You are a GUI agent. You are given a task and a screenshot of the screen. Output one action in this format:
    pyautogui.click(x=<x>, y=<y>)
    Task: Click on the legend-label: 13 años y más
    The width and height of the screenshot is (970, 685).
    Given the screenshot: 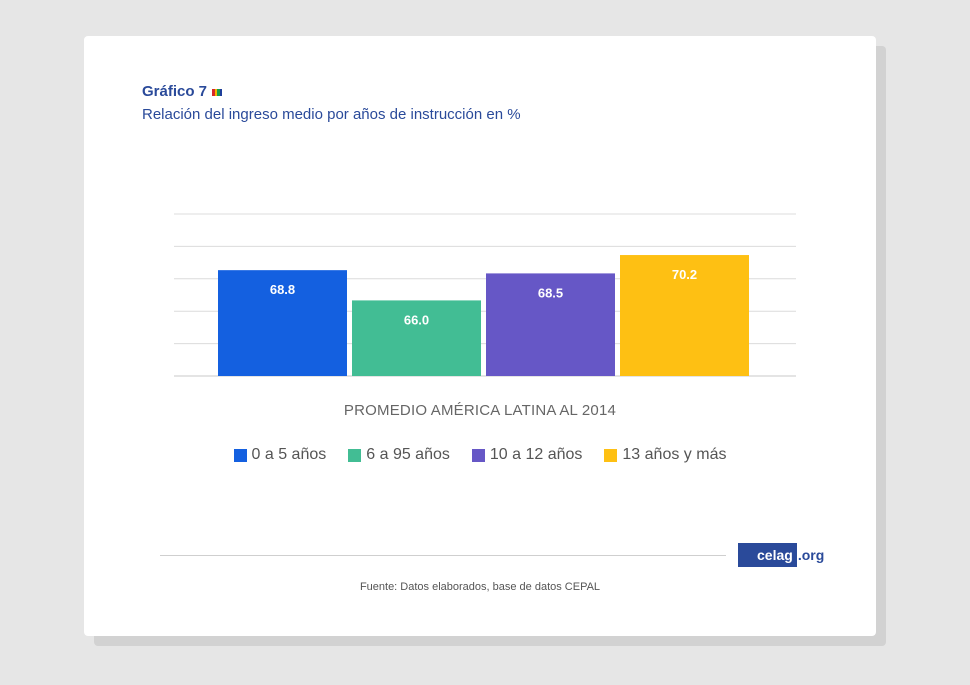 What is the action you would take?
    pyautogui.click(x=674, y=454)
    